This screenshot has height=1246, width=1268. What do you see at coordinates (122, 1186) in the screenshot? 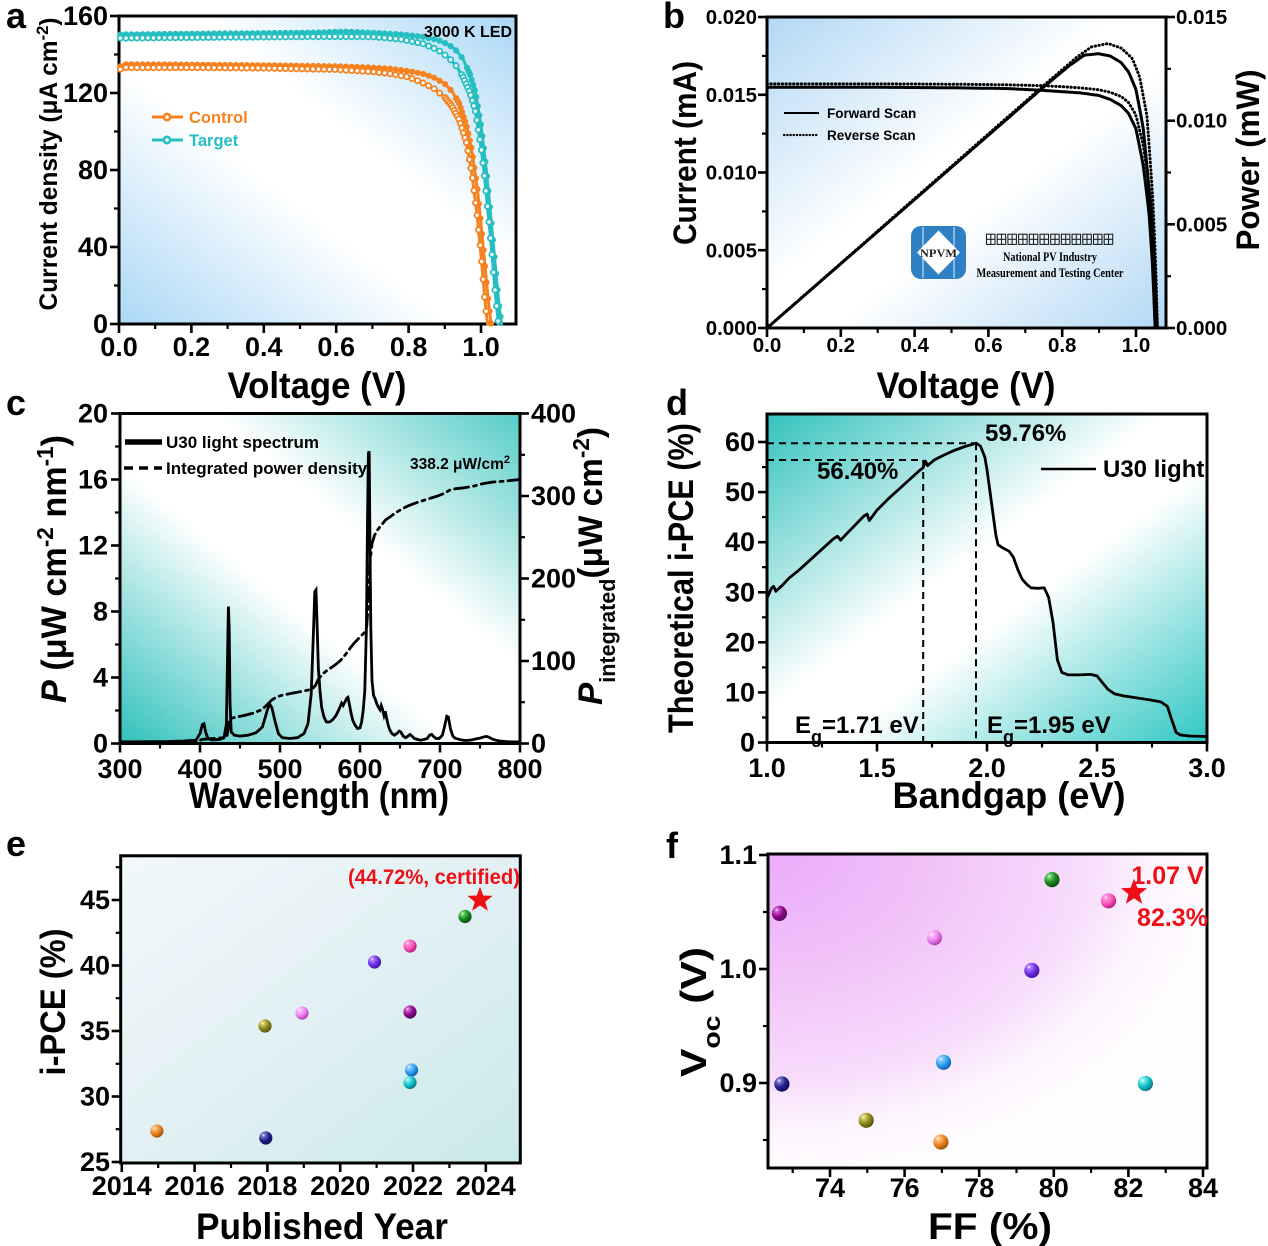
I see `svg-text: 2014` at bounding box center [122, 1186].